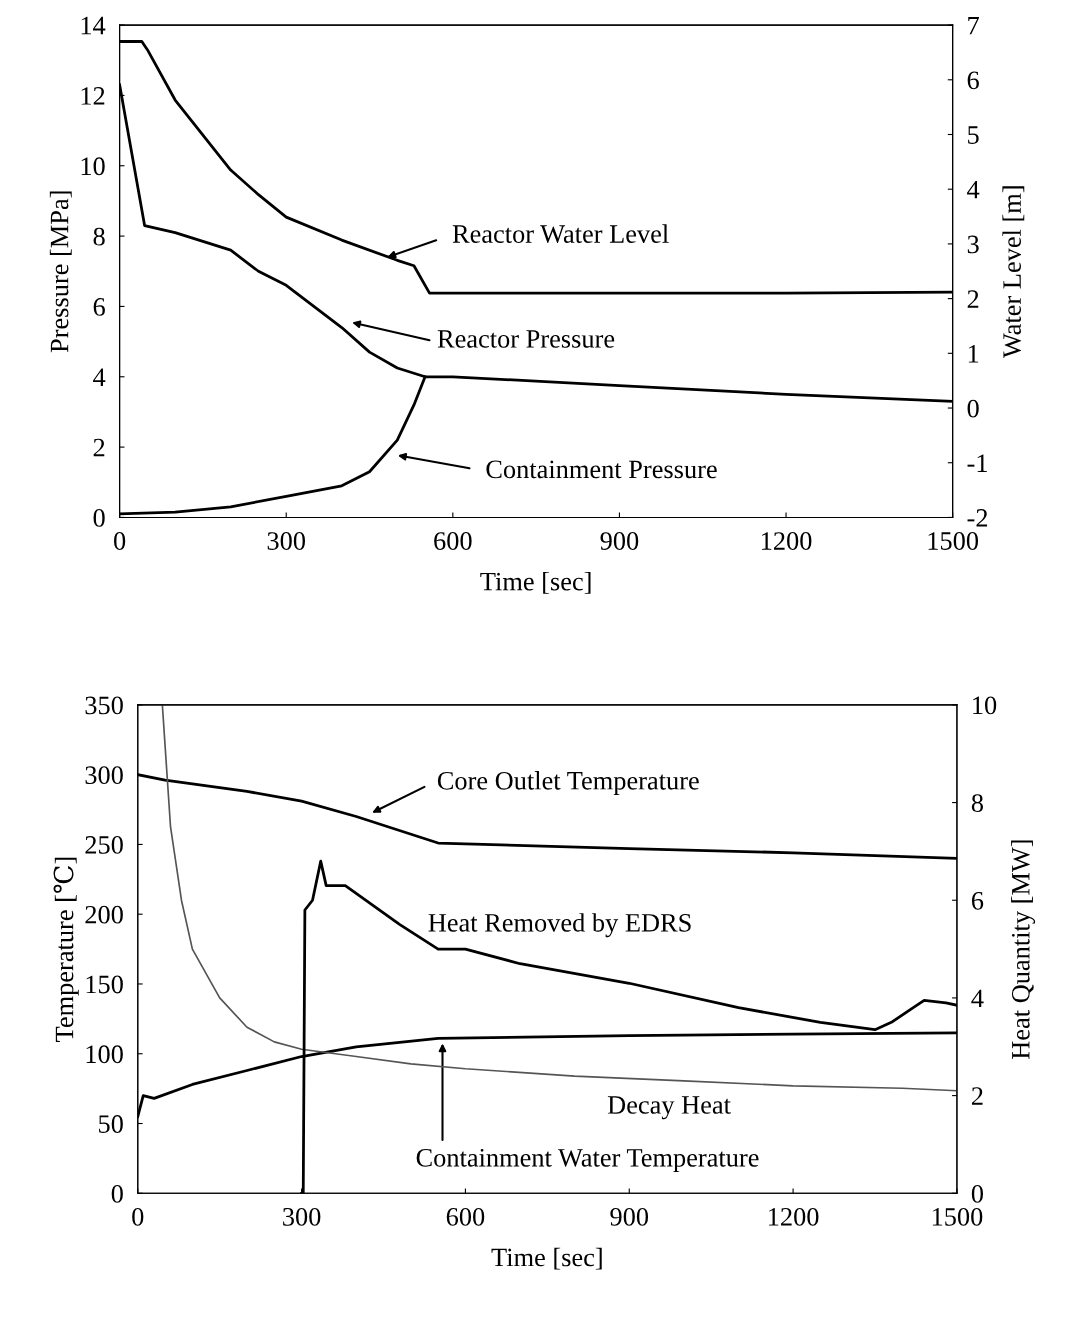 The image size is (1068, 1320). Describe the element at coordinates (559, 925) in the screenshot. I see `annotation: Heat Removed by EDRS` at that location.